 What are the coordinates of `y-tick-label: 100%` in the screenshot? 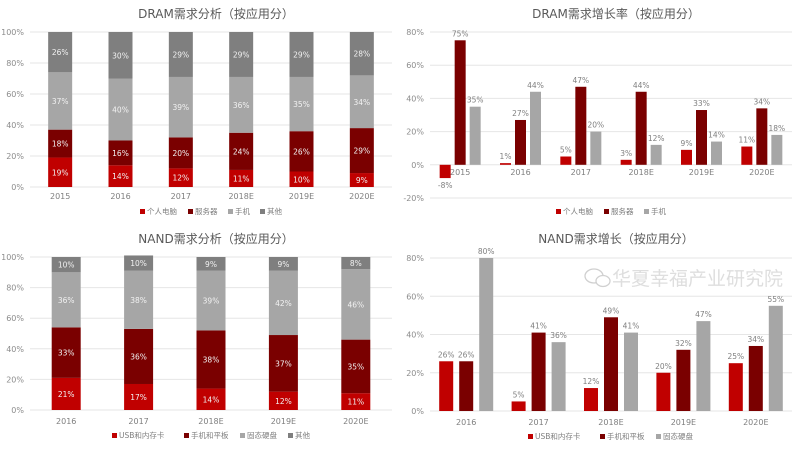 It's located at (12, 257).